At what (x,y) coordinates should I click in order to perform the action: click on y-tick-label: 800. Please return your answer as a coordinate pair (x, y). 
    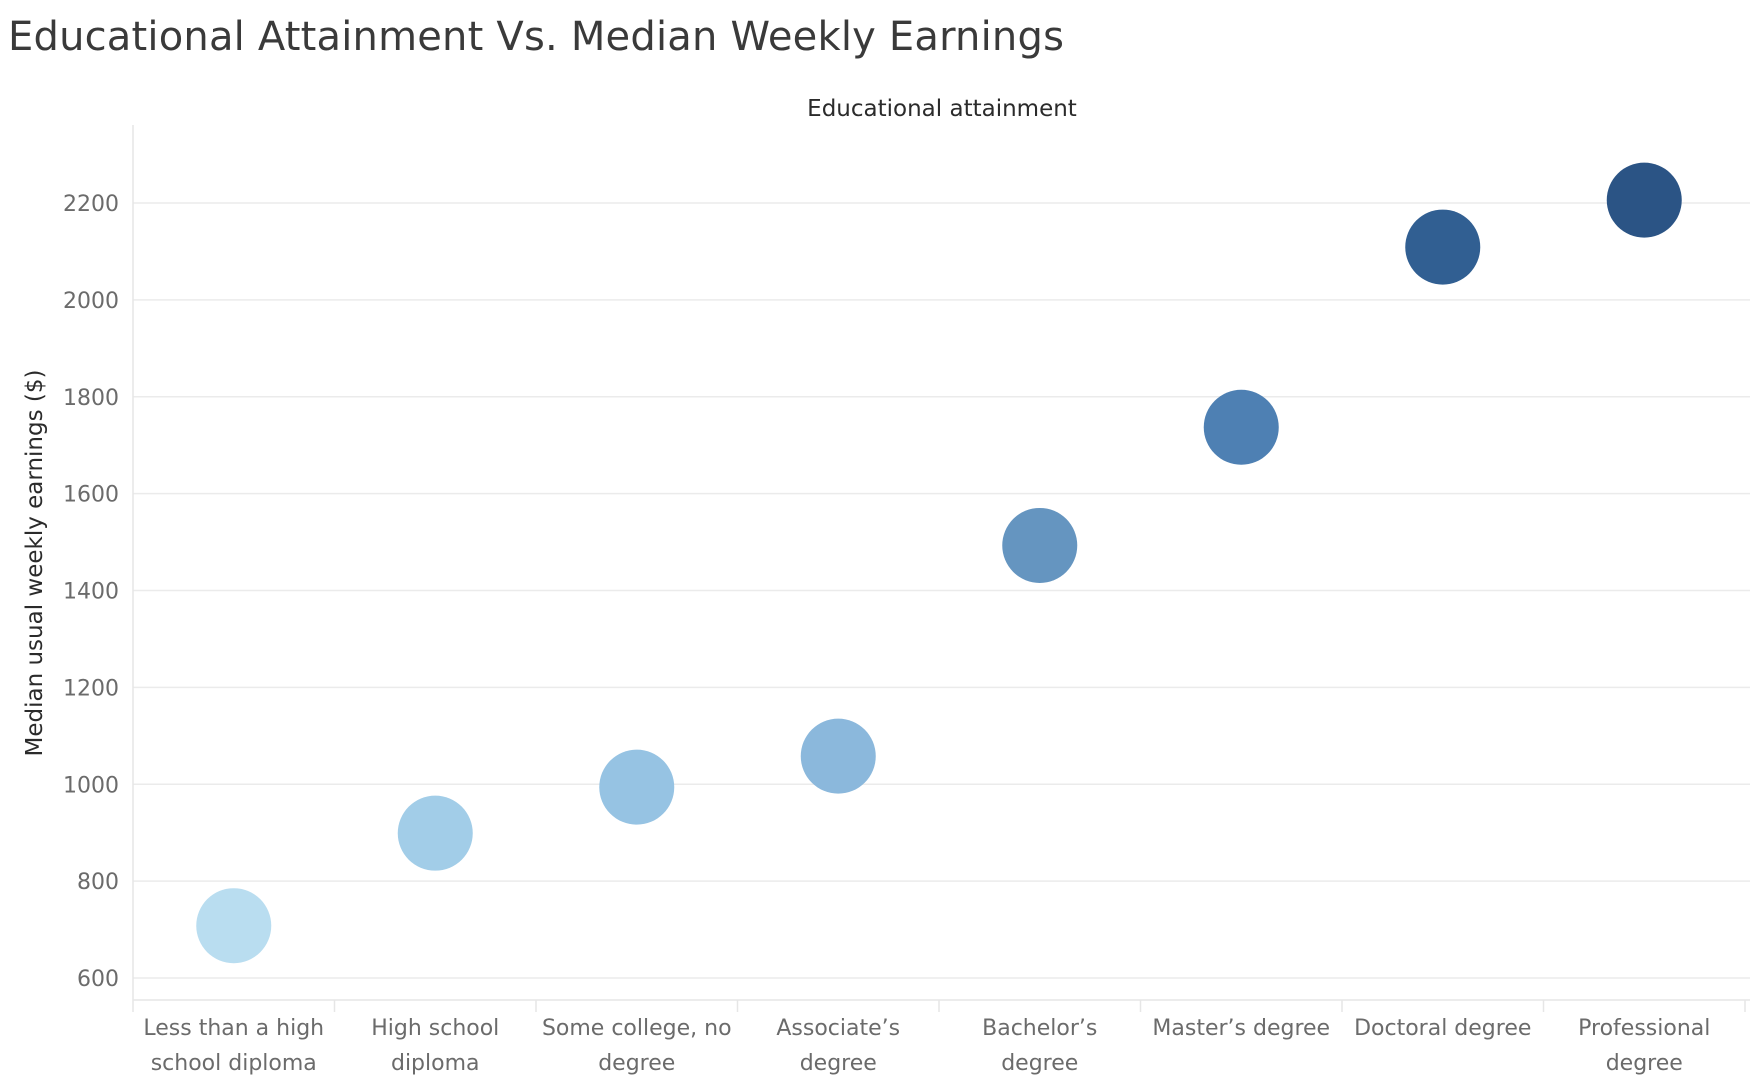
    Looking at the image, I should click on (98, 882).